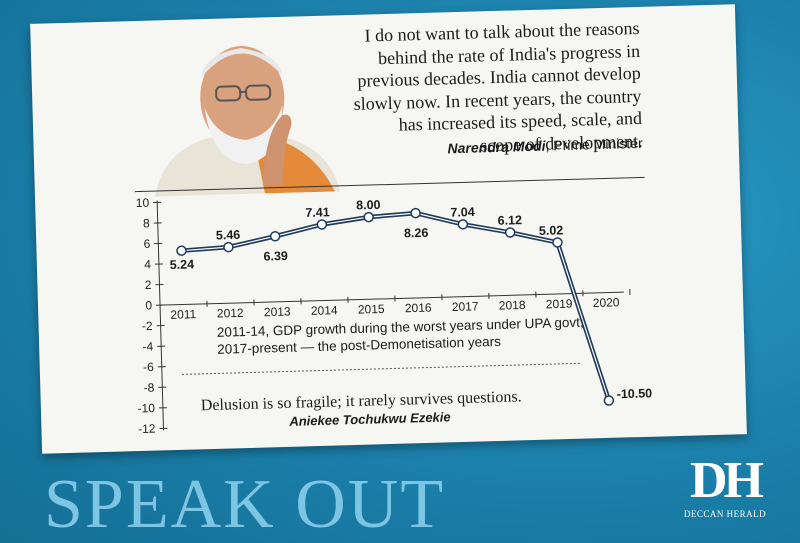  Describe the element at coordinates (418, 308) in the screenshot. I see `x-tick-label: 2016` at that location.